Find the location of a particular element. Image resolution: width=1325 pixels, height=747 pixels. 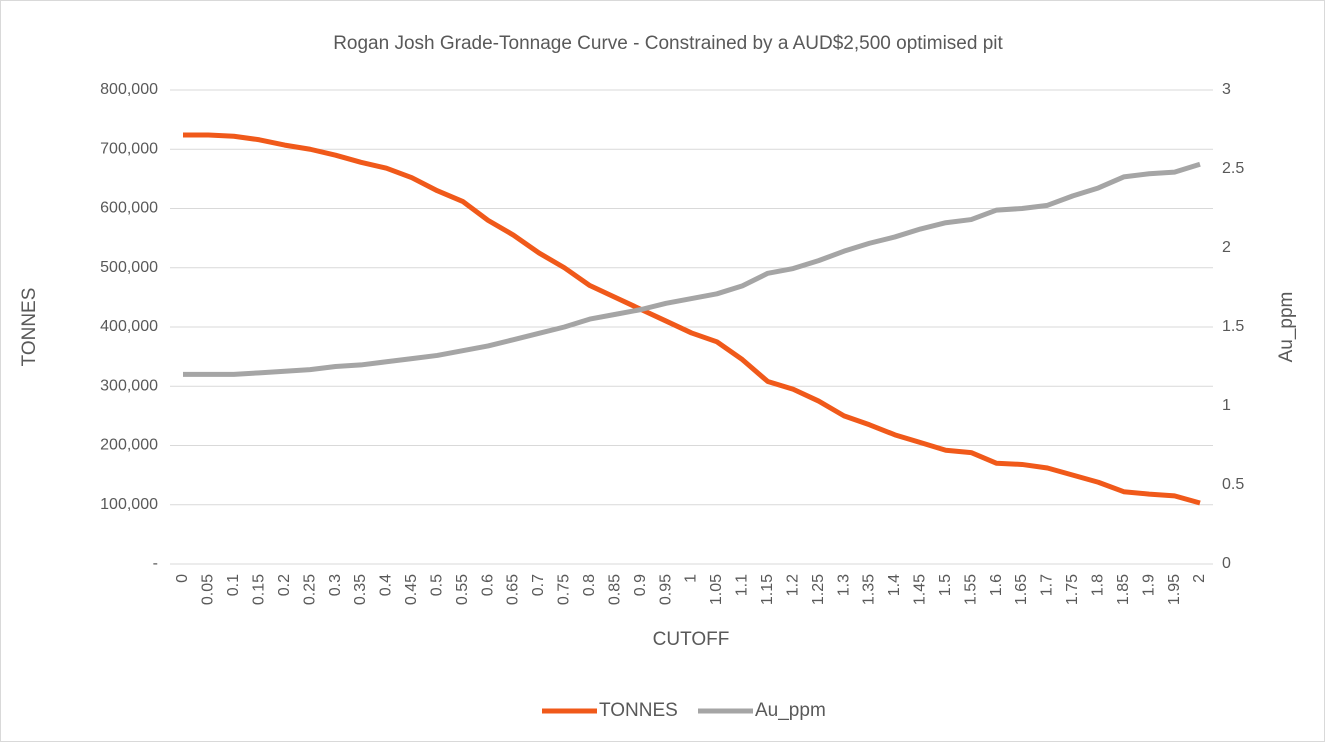

y-tick-label: 100,000 is located at coordinates (129, 504).